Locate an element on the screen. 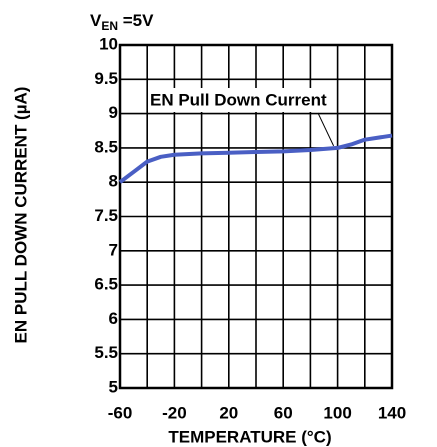  subtitle-sub: EN is located at coordinates (109, 26).